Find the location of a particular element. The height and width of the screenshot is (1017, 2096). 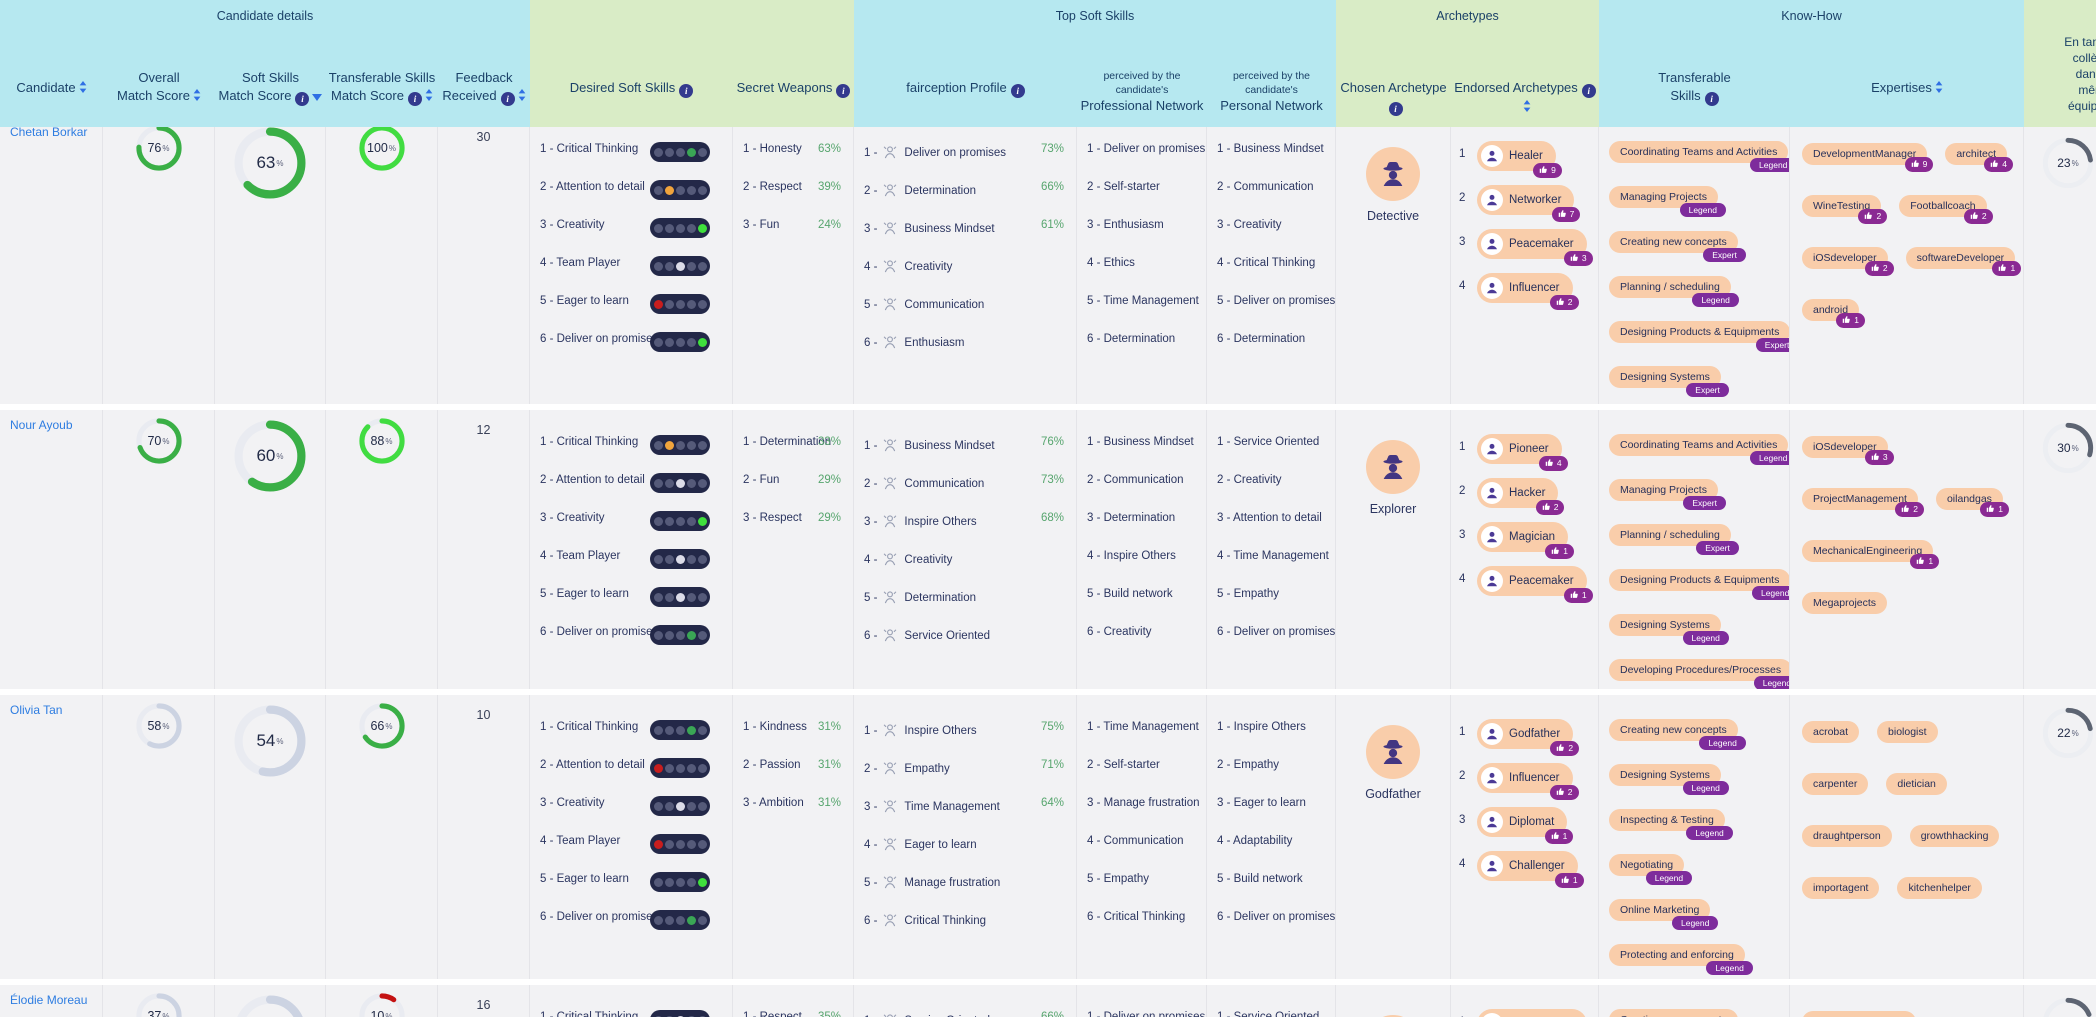

endorsement-count: 7 is located at coordinates (1572, 214).